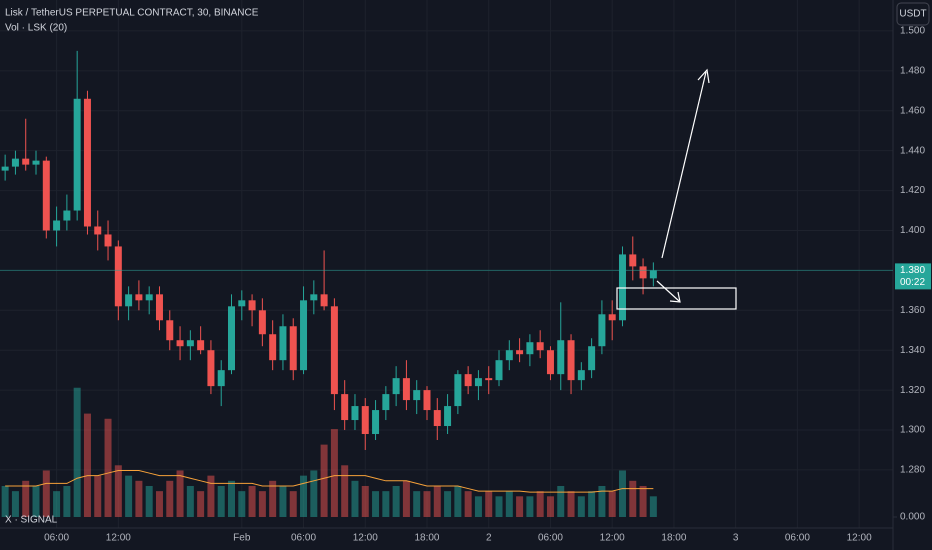 This screenshot has width=932, height=550. I want to click on x-tick-label: 12:00, so click(859, 538).